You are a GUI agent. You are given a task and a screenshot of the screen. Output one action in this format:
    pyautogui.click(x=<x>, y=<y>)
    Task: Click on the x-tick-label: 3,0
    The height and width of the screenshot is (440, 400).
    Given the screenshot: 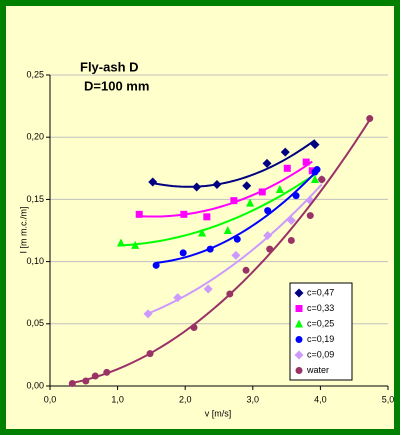 What is the action you would take?
    pyautogui.click(x=253, y=399)
    